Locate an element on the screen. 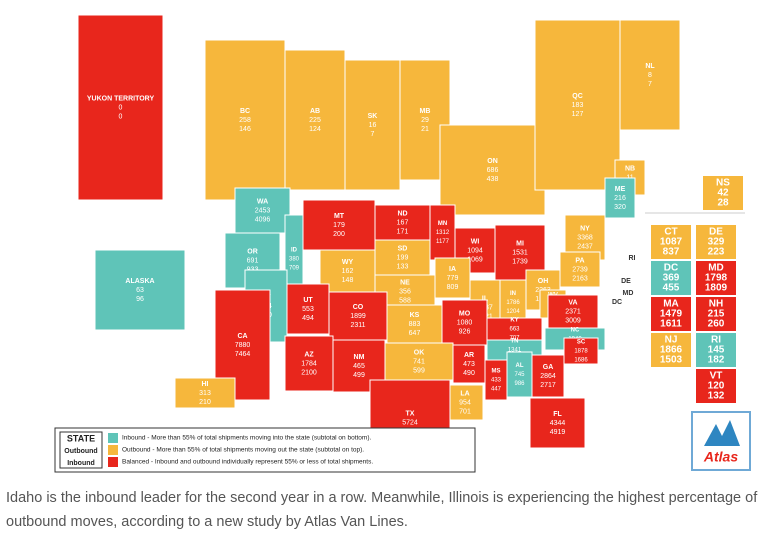  region-top: 691 is located at coordinates (253, 260).